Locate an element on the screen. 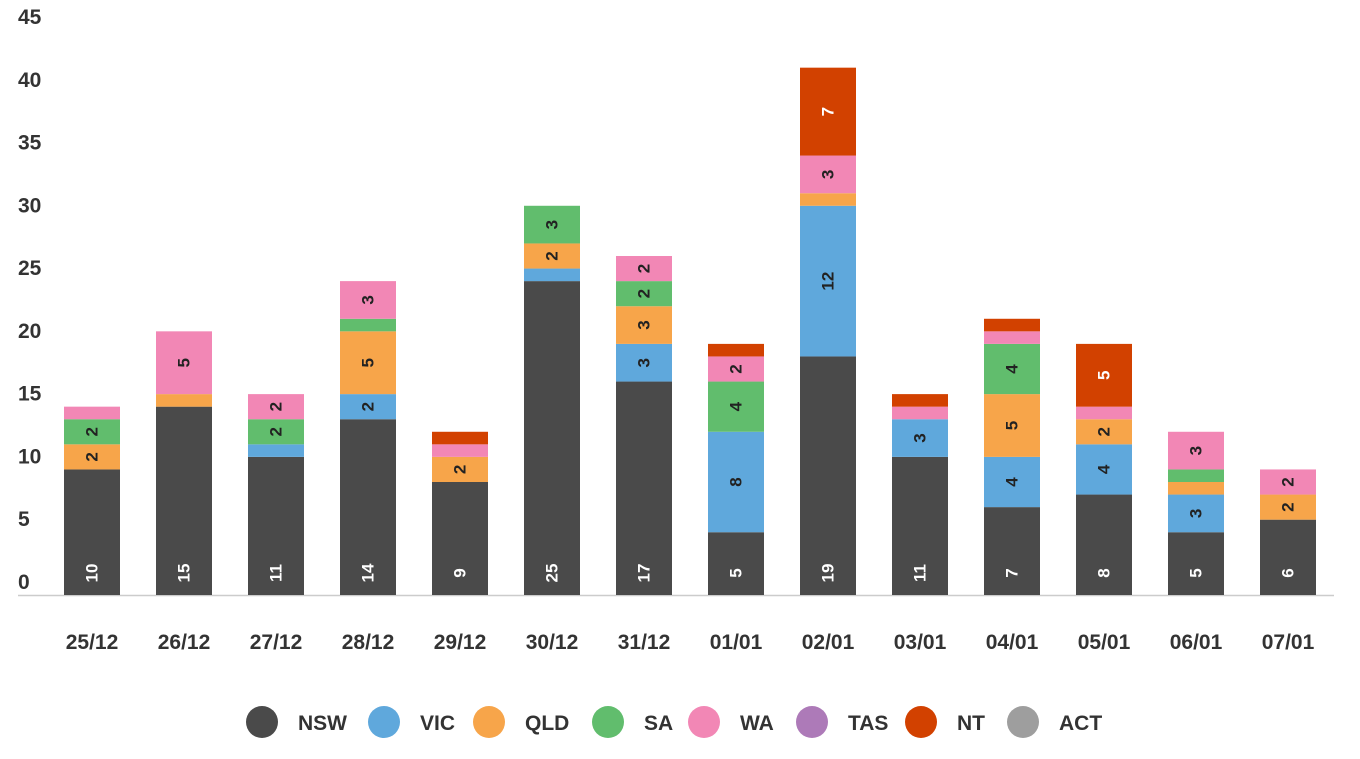  legend-item-nsw: NSW is located at coordinates (296, 722).